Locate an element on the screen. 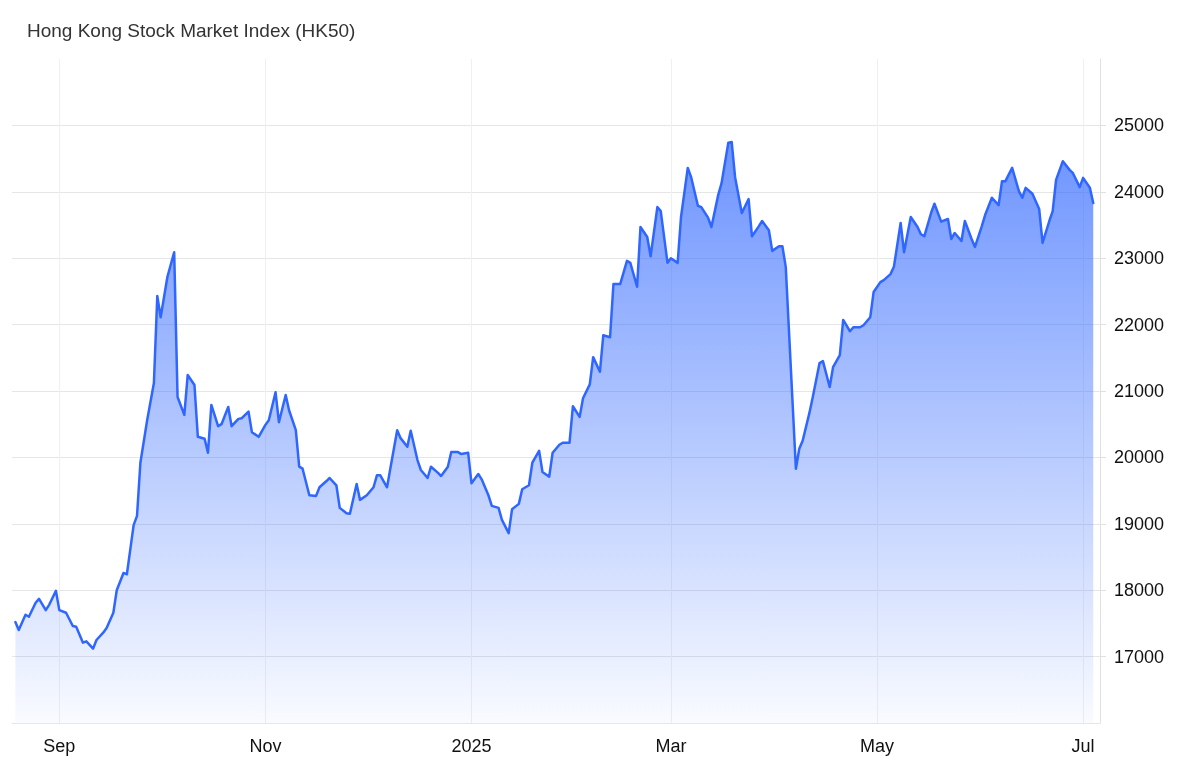 The image size is (1200, 782). y-tick-label: 21000 is located at coordinates (1139, 391).